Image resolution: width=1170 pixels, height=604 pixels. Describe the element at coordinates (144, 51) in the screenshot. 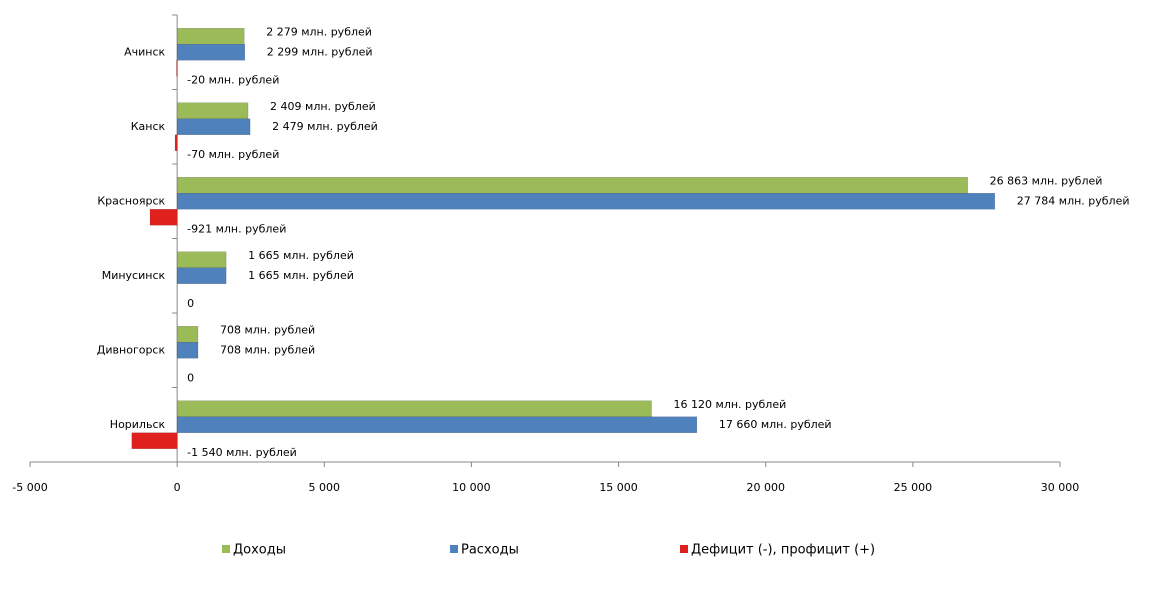

I see `y-tick-label: Ачинск` at that location.